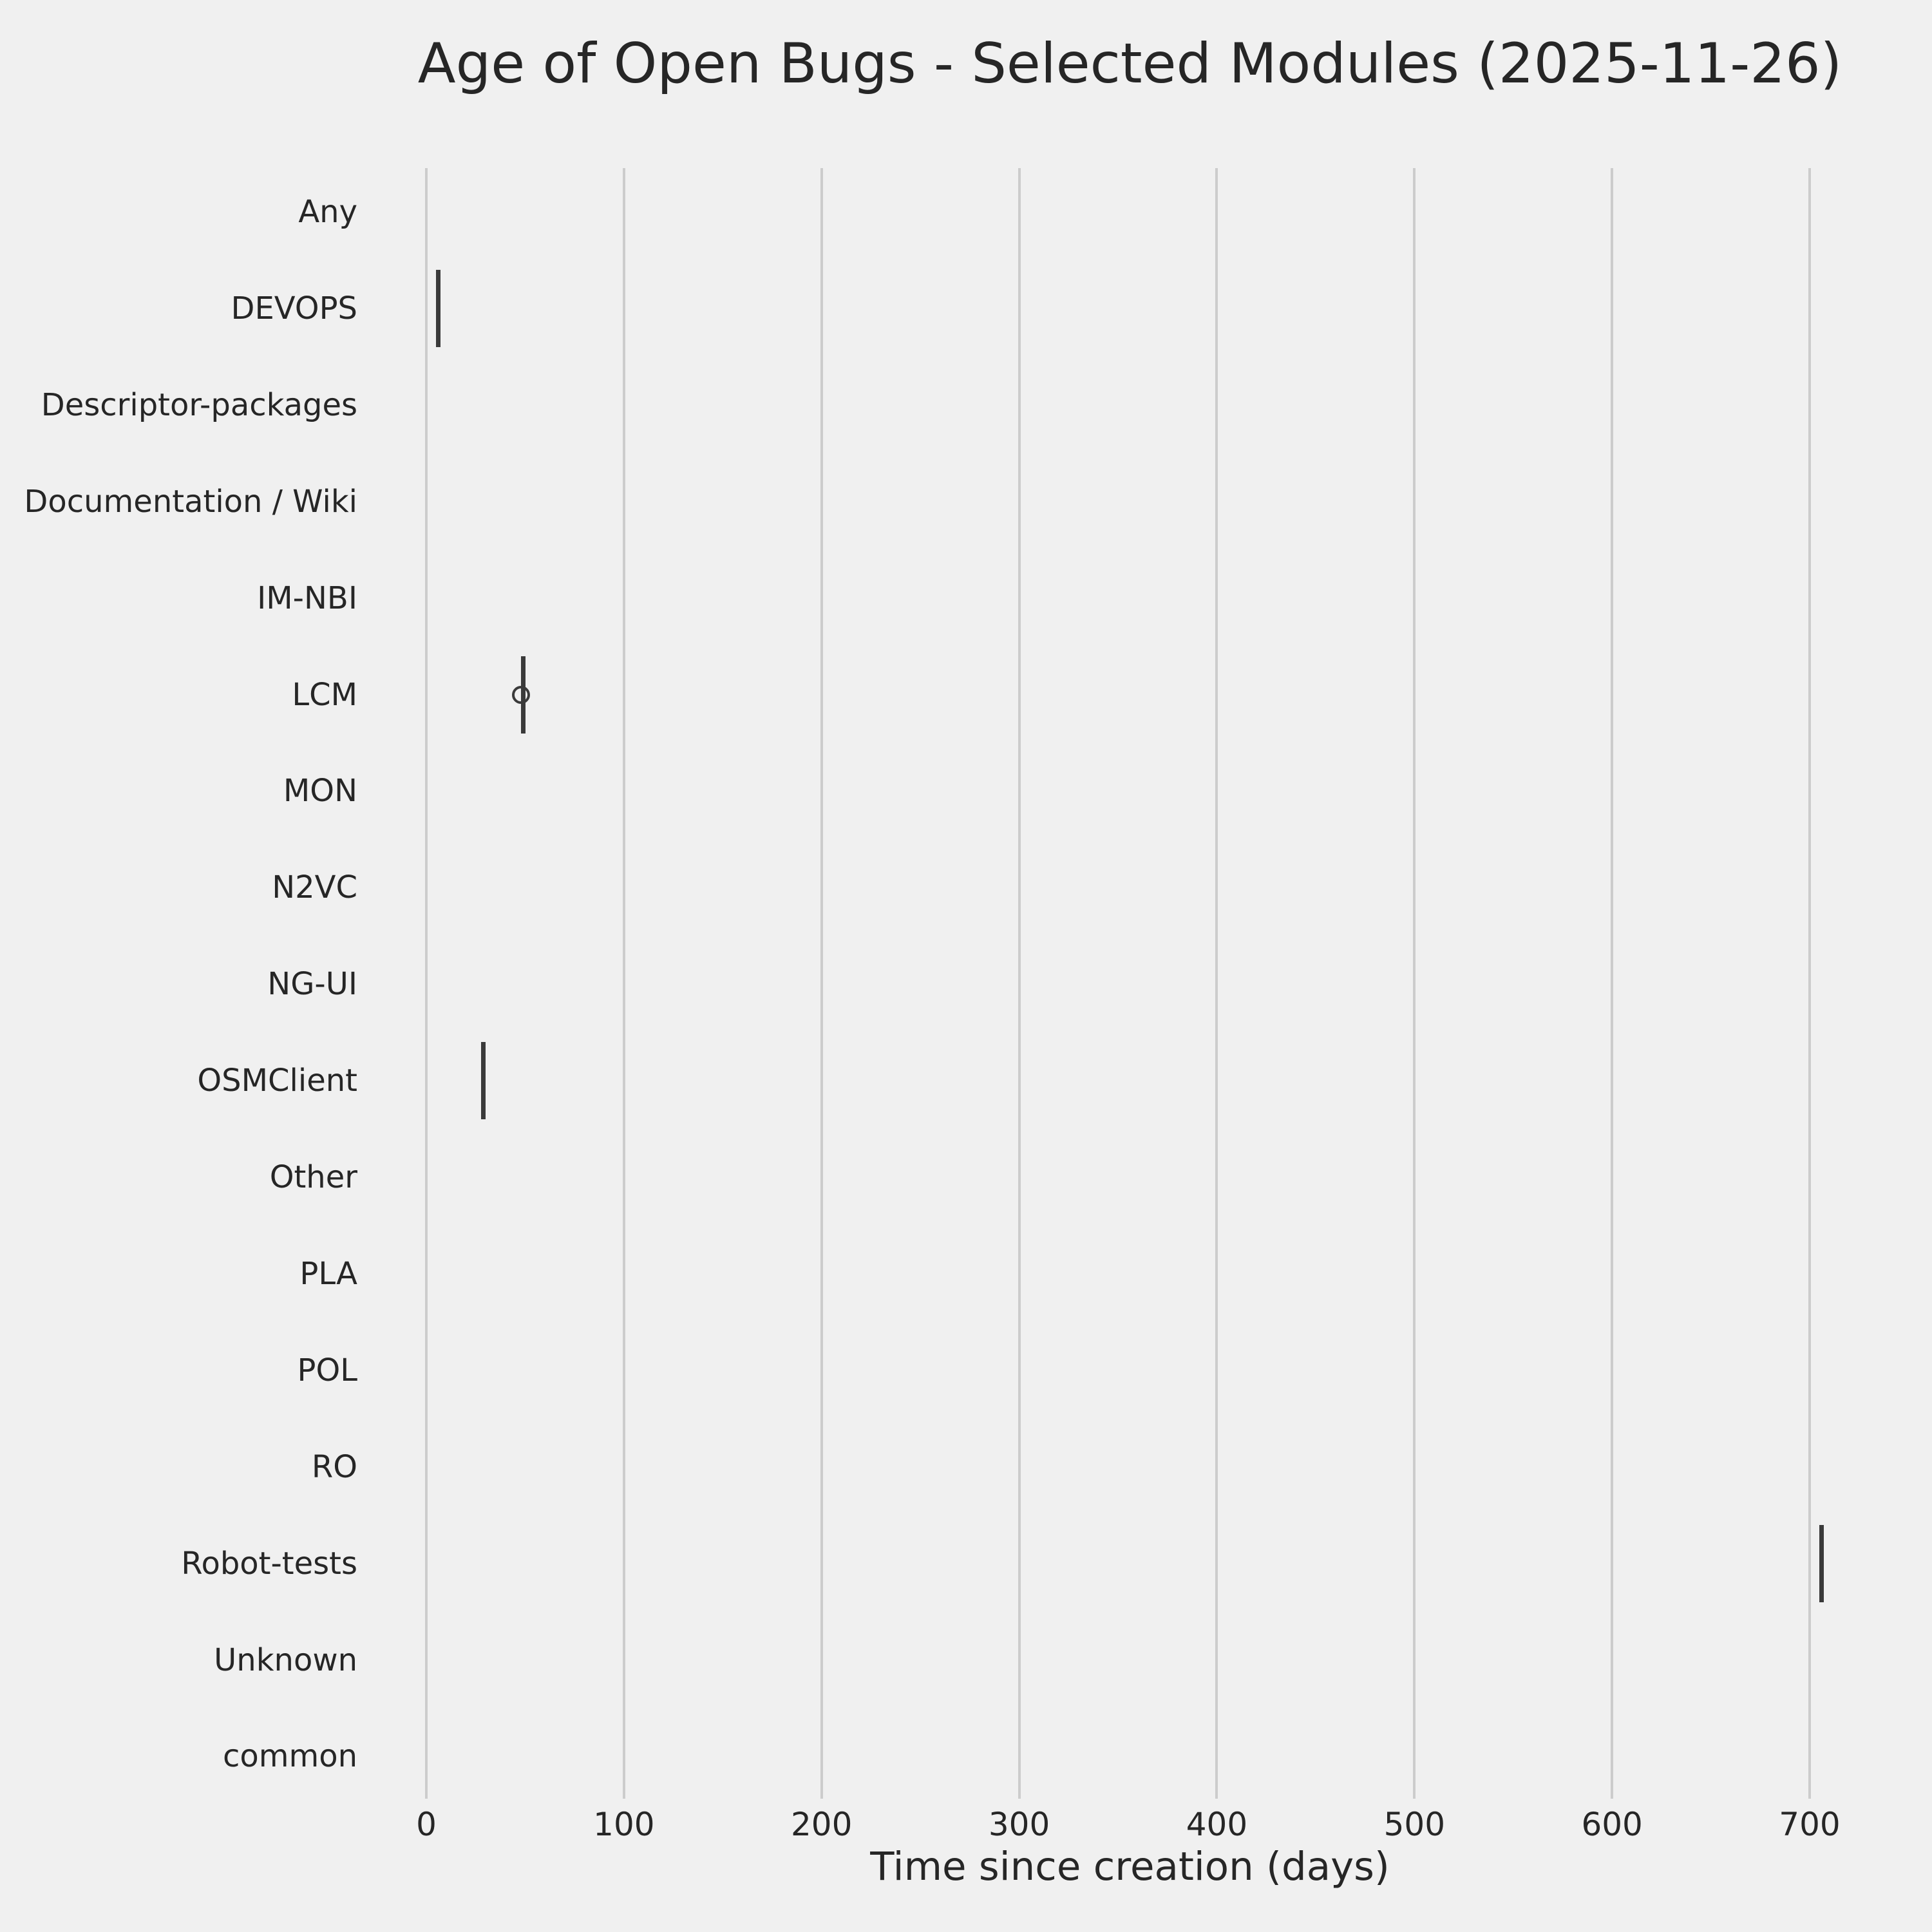 This screenshot has height=1932, width=1932. Describe the element at coordinates (327, 1370) in the screenshot. I see `category-label: POL` at that location.